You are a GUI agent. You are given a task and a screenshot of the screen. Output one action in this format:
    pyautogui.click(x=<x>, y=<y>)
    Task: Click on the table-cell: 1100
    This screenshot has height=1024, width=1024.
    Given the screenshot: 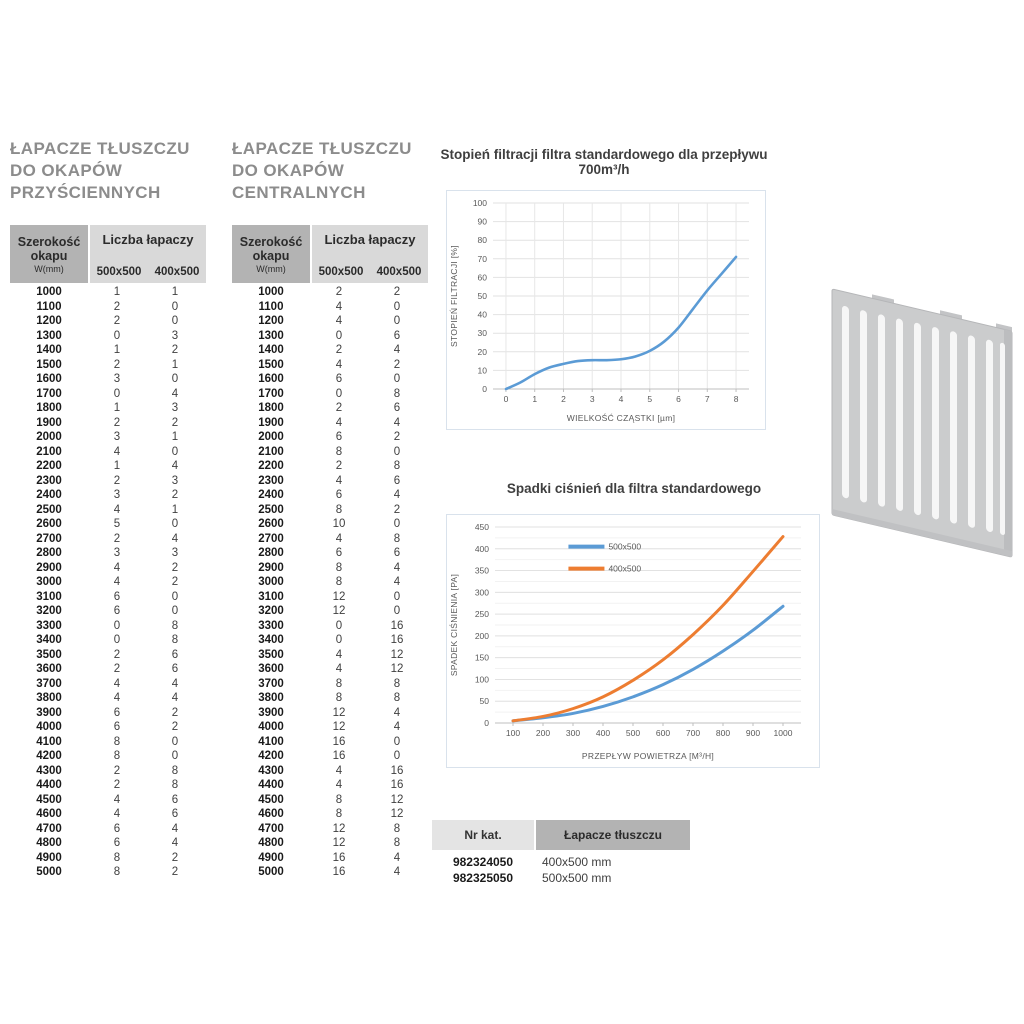 What is the action you would take?
    pyautogui.click(x=271, y=306)
    